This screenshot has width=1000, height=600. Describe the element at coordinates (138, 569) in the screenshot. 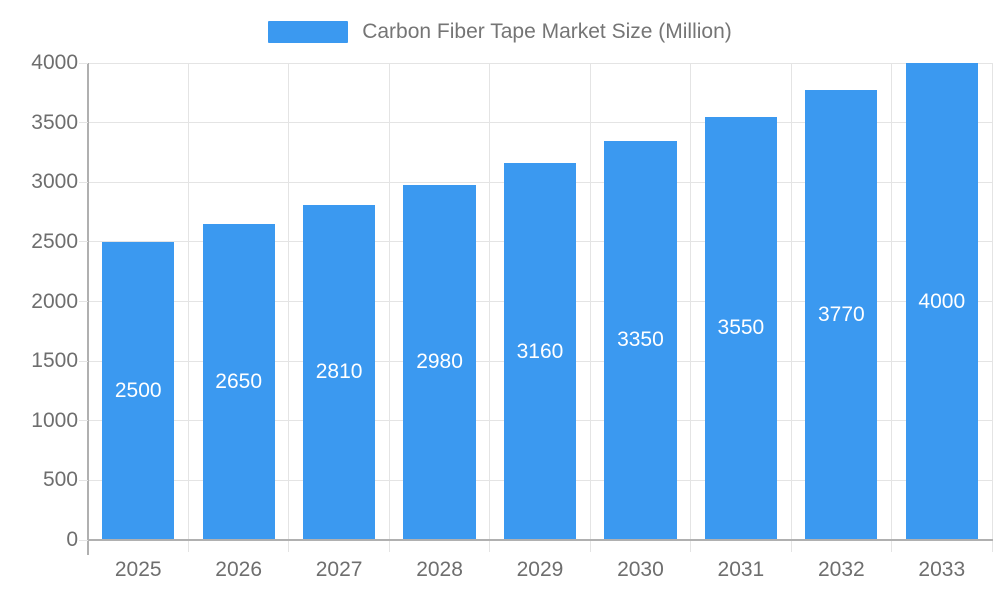

I see `x-axis-tick-label: 2025` at that location.